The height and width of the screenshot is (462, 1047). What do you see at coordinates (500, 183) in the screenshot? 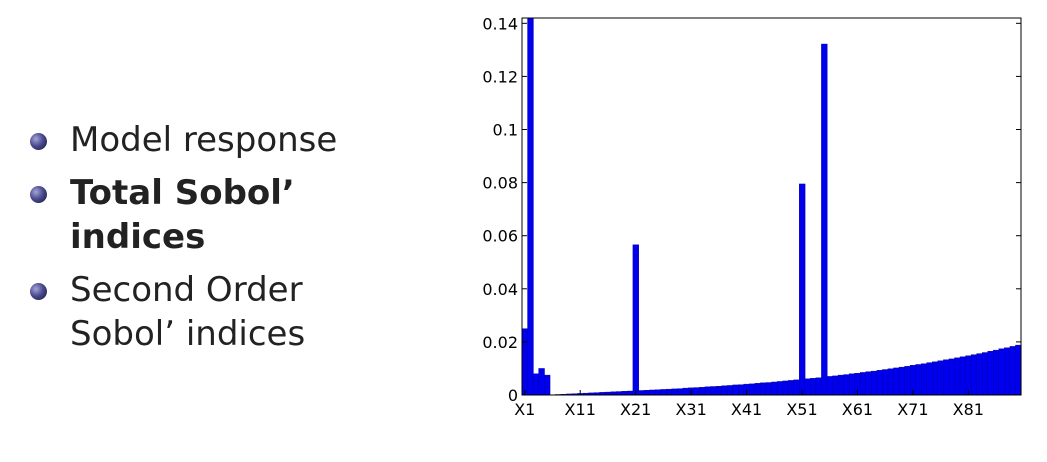
I see `y-tick-label: 0.08` at bounding box center [500, 183].